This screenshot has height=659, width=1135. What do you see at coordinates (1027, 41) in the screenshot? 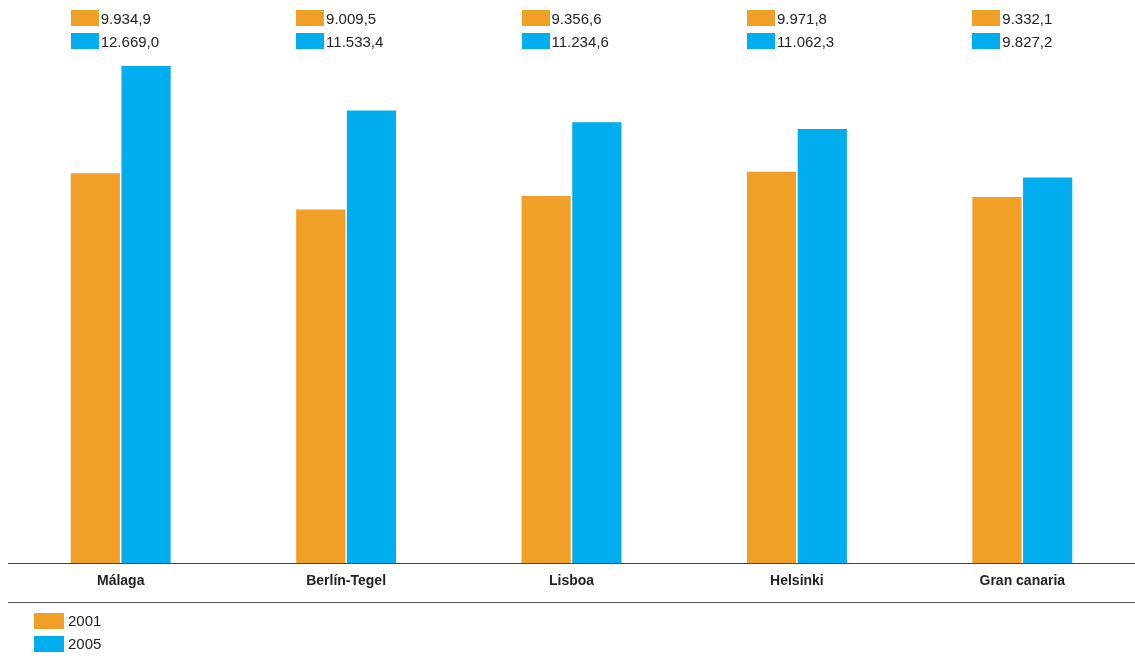
I see `data-label: 9.827,2` at bounding box center [1027, 41].